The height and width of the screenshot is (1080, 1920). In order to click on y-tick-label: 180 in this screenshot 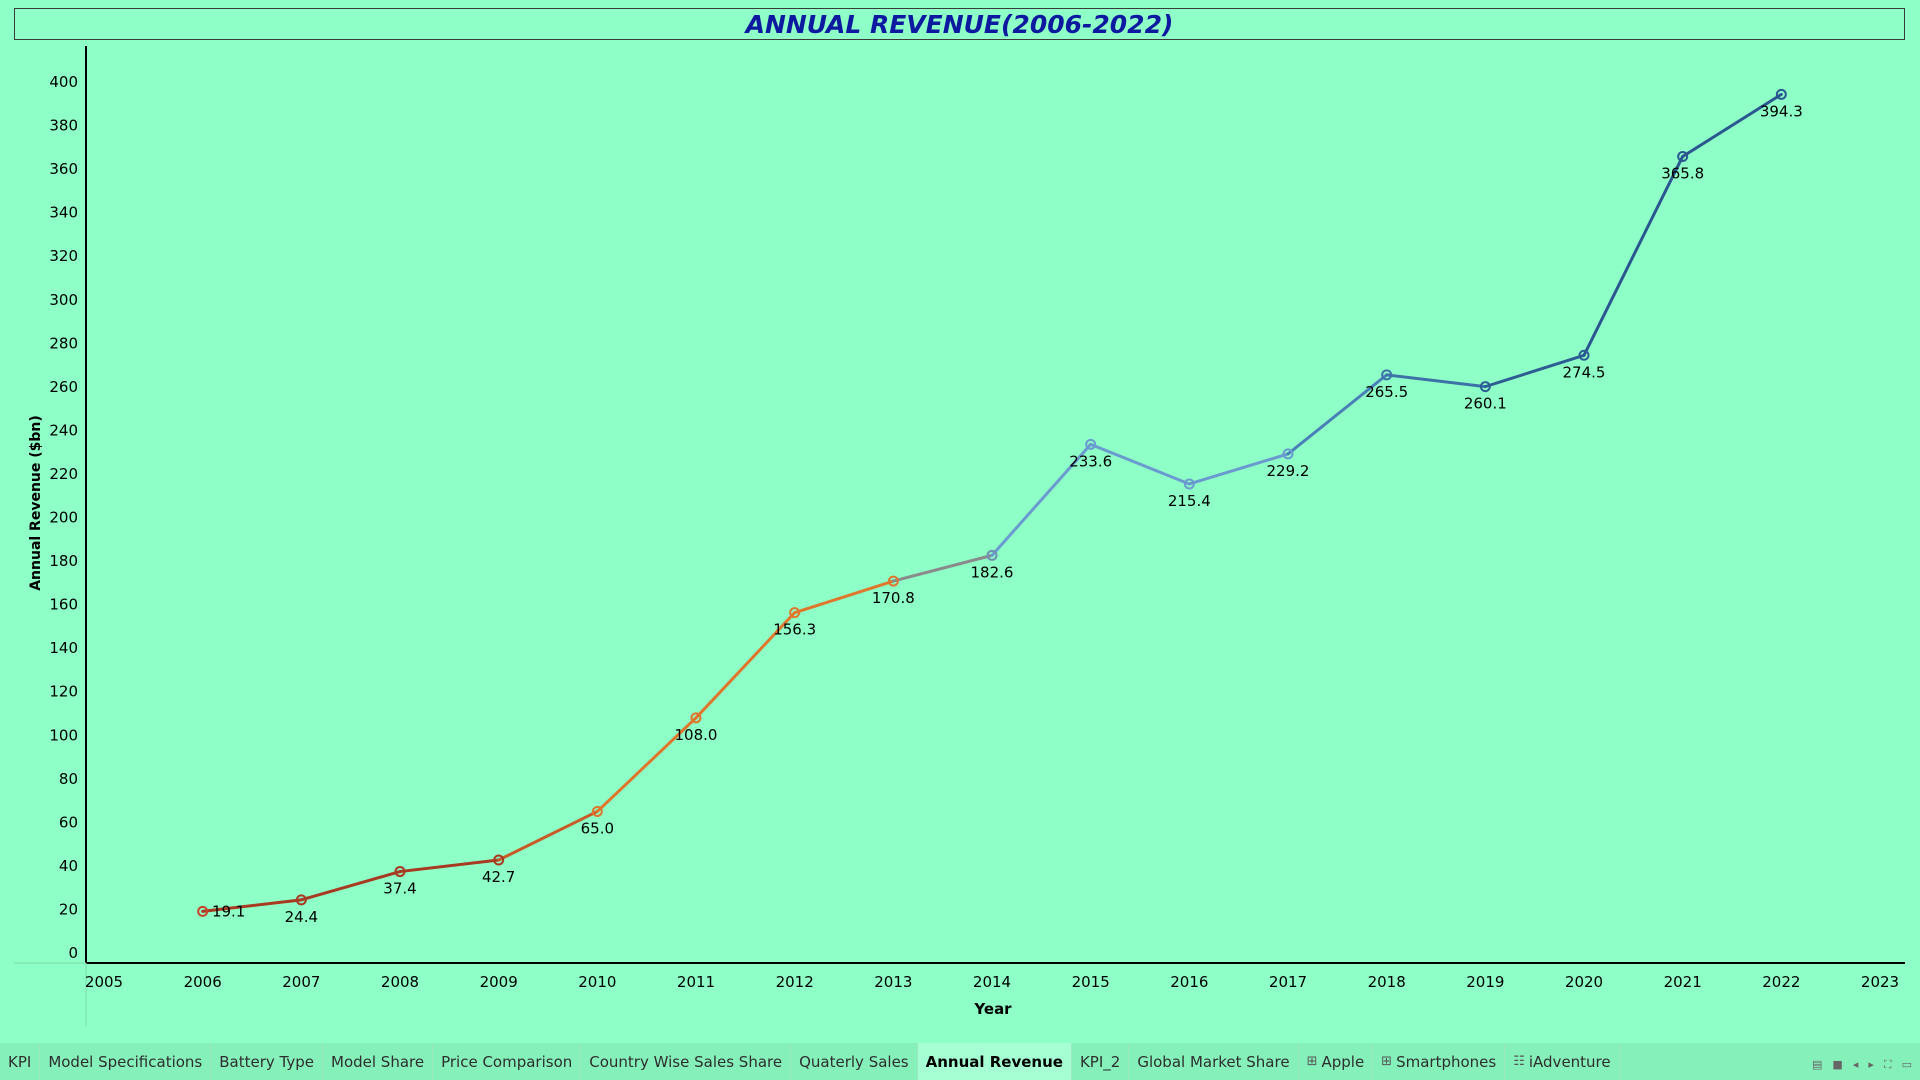, I will do `click(63, 561)`.